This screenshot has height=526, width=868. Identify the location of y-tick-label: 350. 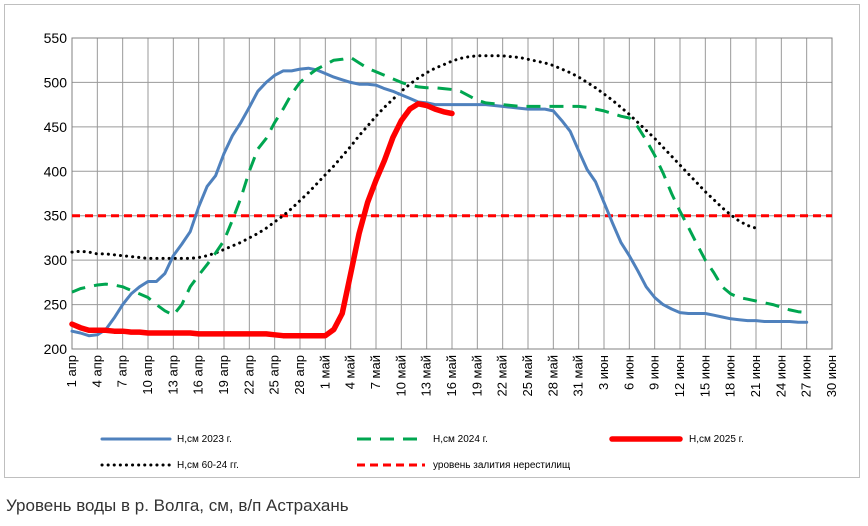
(56, 216).